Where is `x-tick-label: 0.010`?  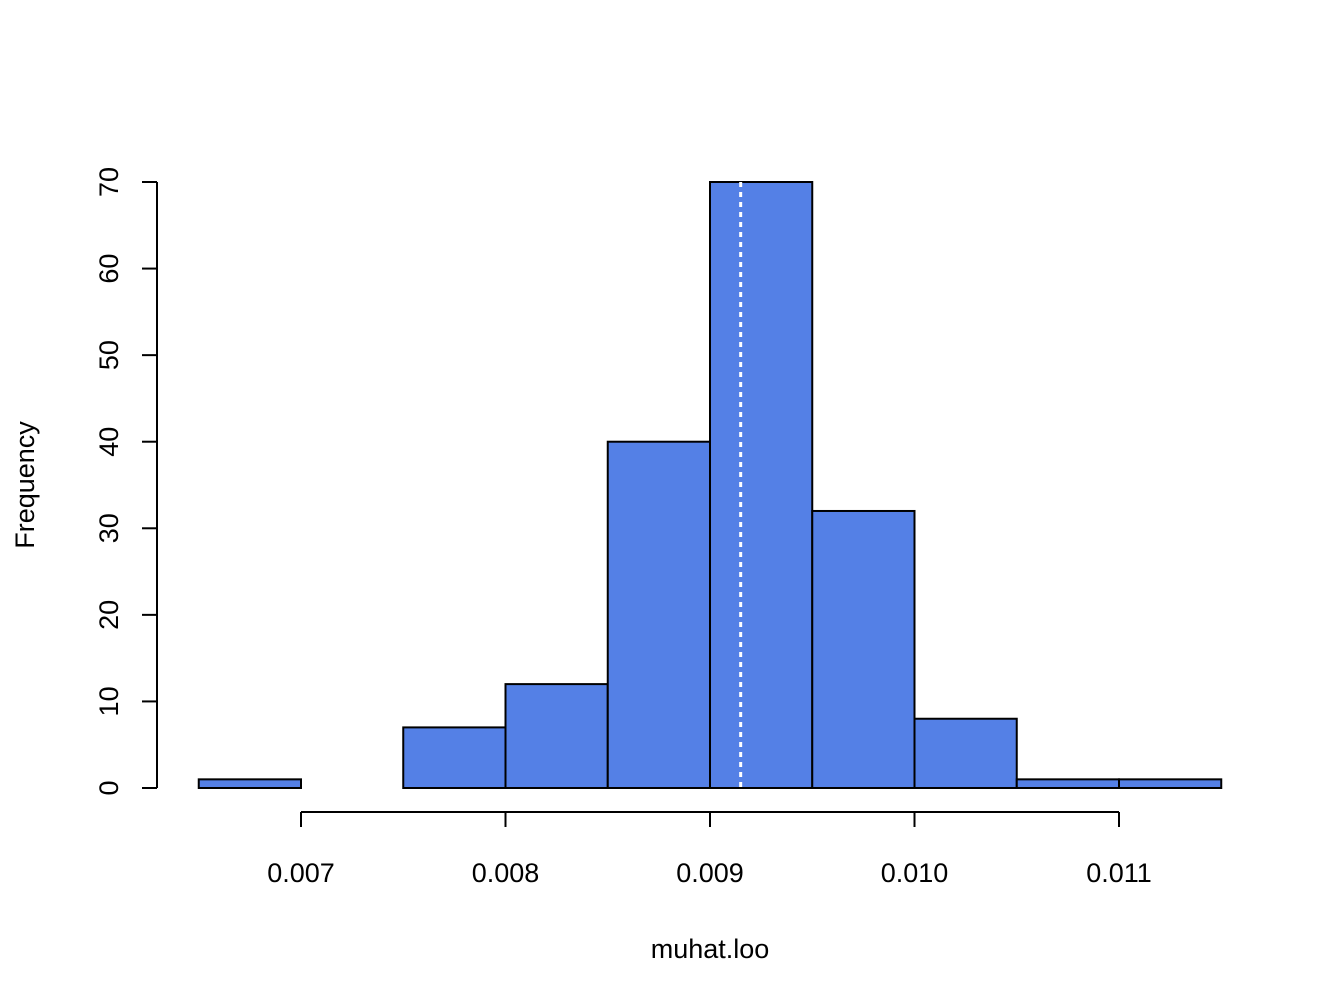
x-tick-label: 0.010 is located at coordinates (915, 873).